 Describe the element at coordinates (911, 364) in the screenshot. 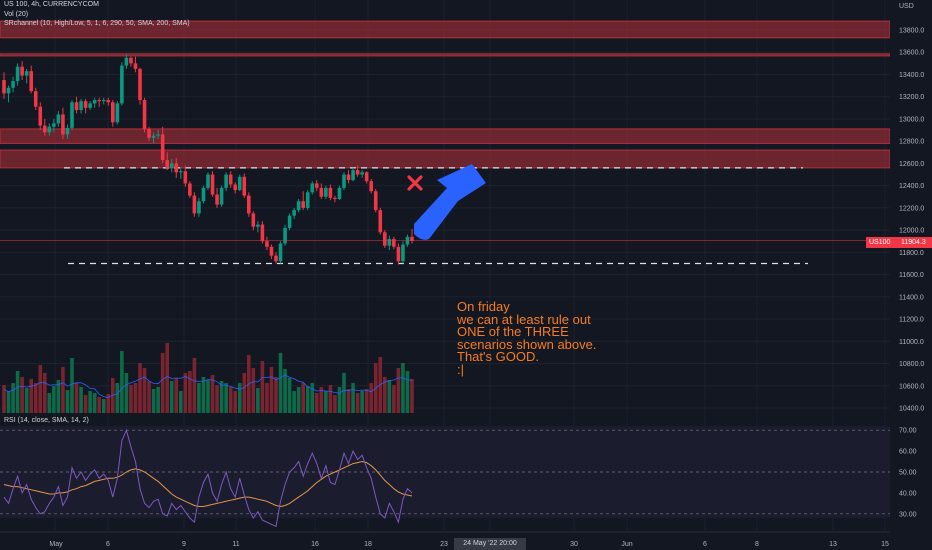

I see `price-tick-label: 10800.0` at that location.